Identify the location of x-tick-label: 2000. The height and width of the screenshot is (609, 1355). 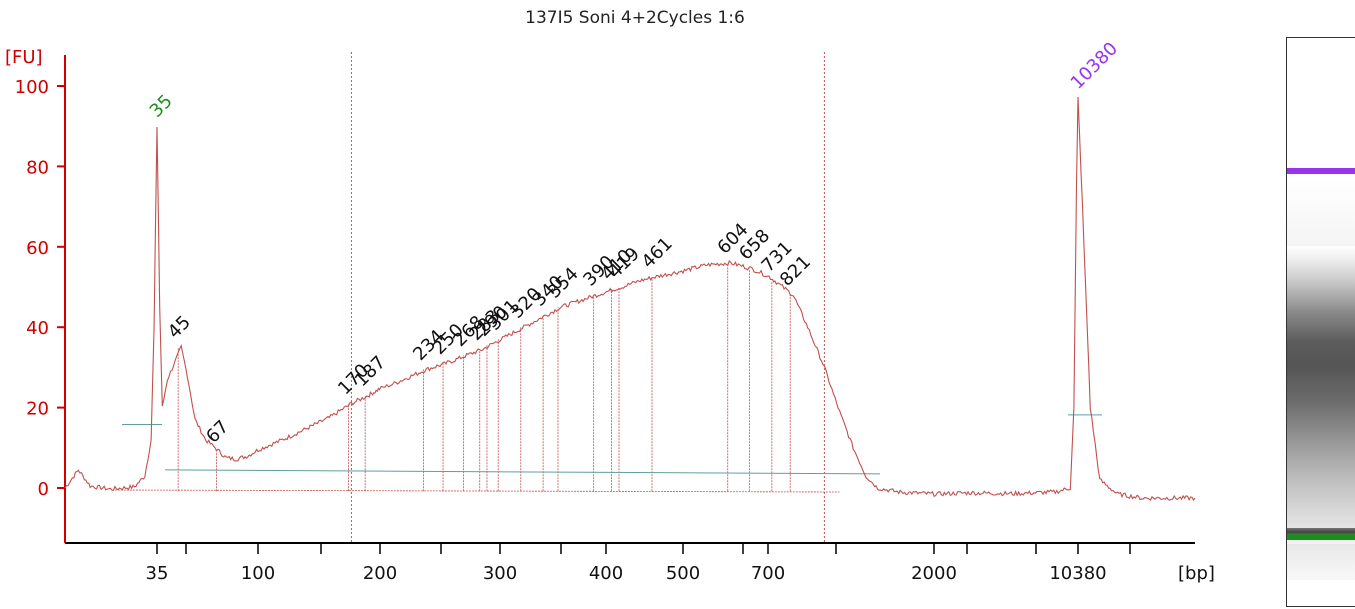
(934, 573).